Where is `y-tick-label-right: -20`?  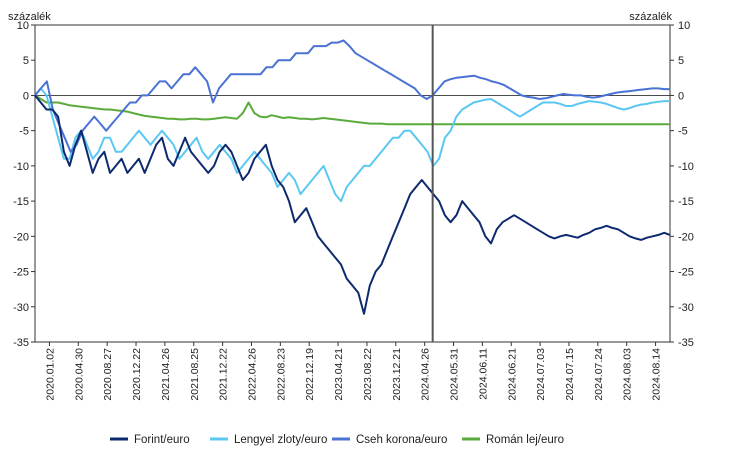 y-tick-label-right: -20 is located at coordinates (686, 237).